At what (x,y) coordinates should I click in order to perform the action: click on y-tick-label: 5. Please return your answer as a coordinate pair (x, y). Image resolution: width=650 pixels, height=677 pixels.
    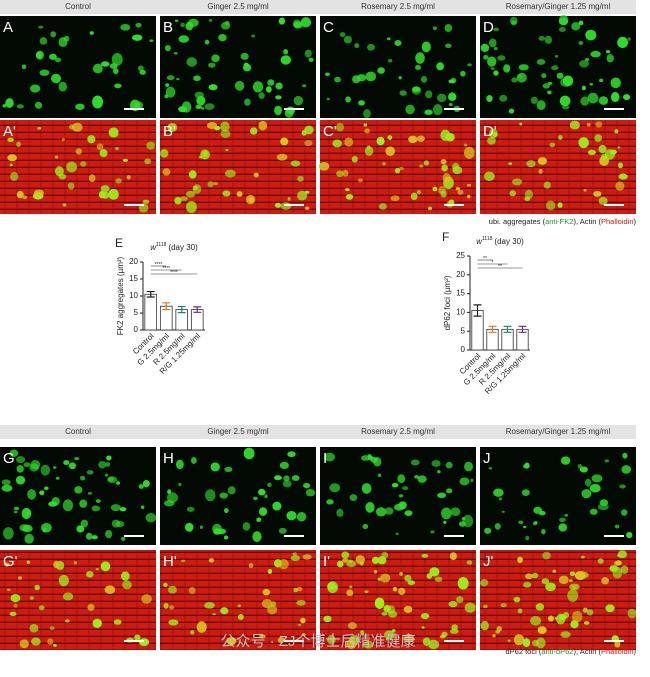
    Looking at the image, I should click on (136, 312).